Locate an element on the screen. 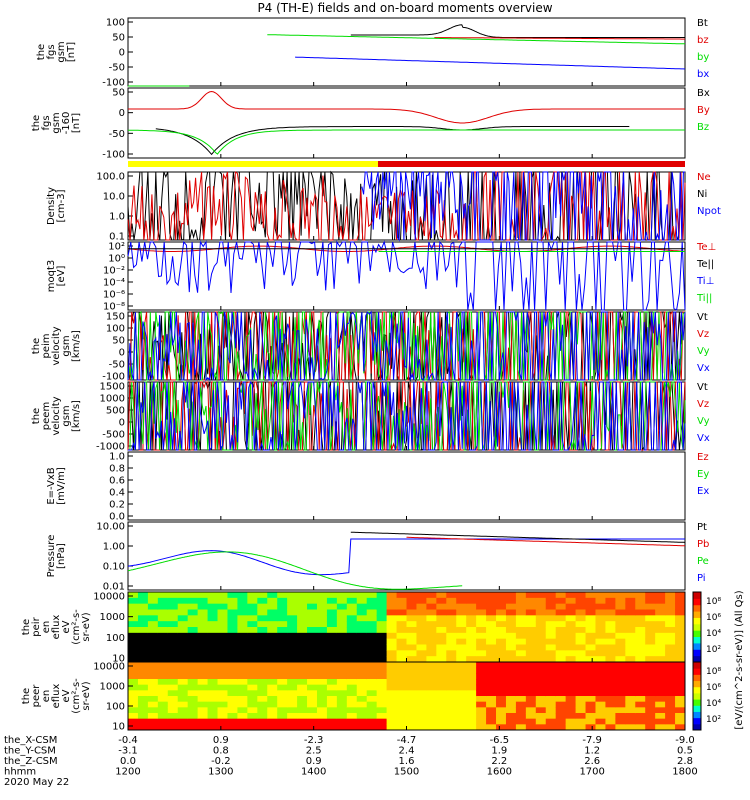 This screenshot has height=800, width=750. fgs-legend-bz: bz is located at coordinates (703, 40).